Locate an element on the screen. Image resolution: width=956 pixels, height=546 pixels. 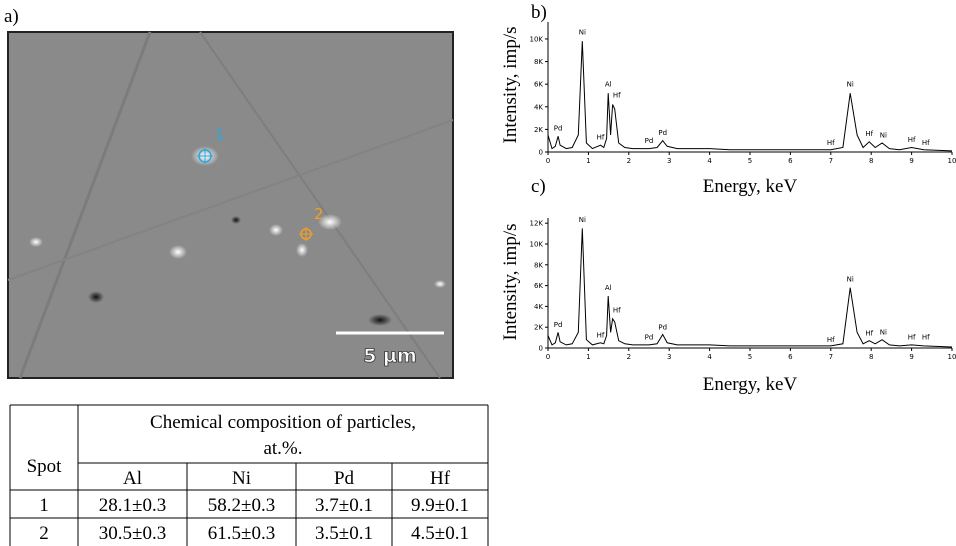
table-cell: Chemical composition of particles, is located at coordinates (283, 422).